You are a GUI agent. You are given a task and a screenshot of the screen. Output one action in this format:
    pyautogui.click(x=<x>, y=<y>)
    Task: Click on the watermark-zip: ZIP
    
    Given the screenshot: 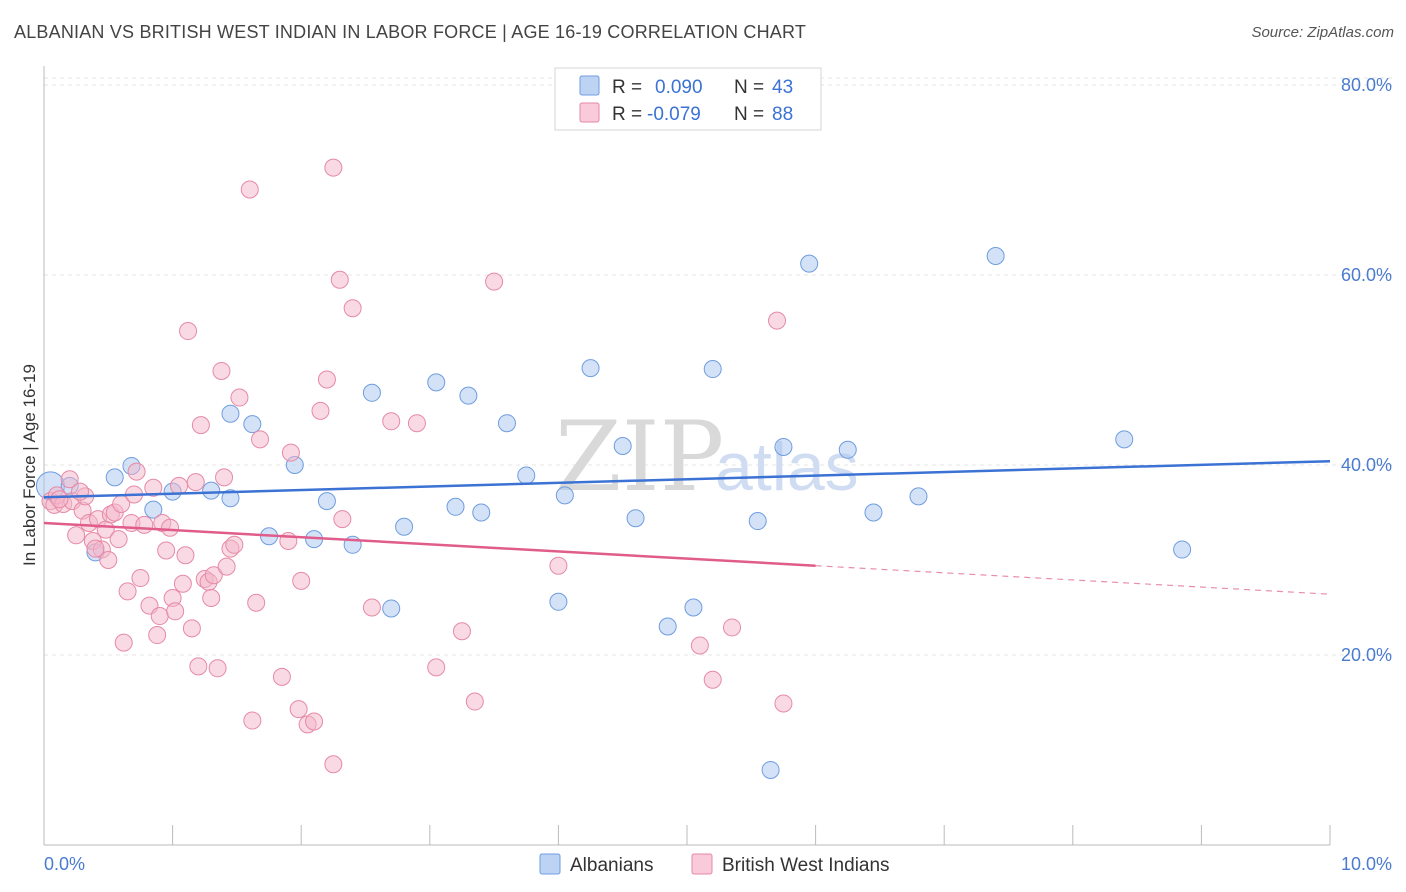 What is the action you would take?
    pyautogui.click(x=639, y=457)
    